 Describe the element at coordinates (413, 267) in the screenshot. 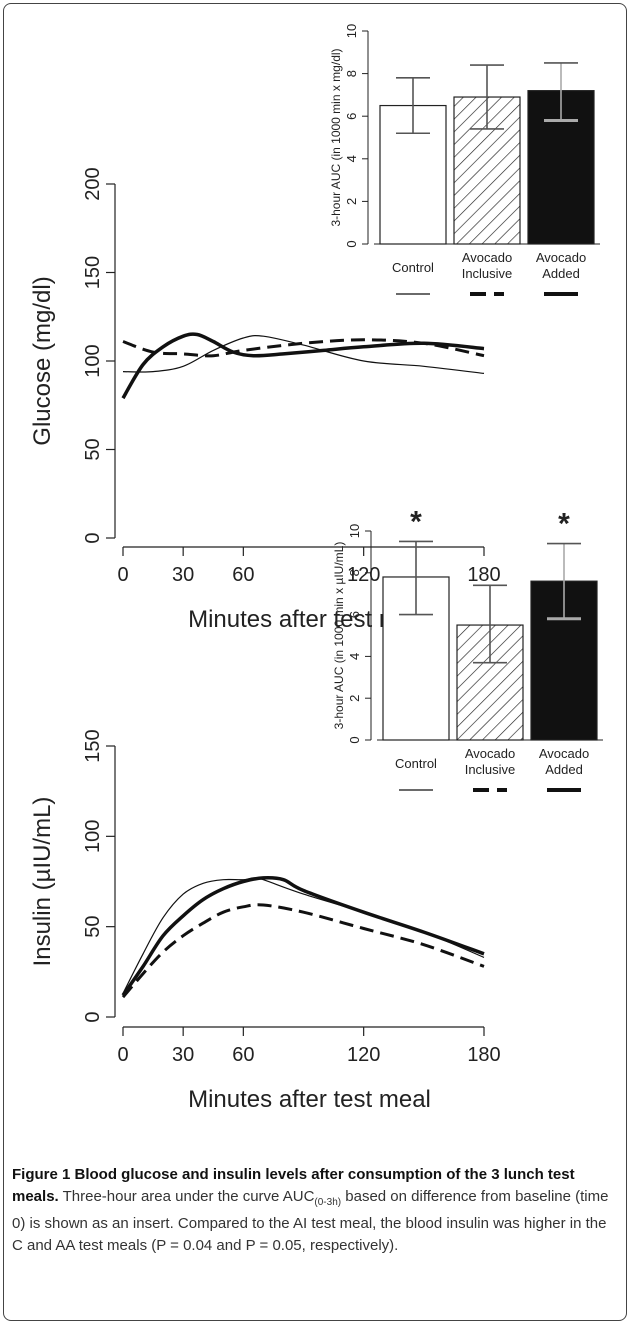

I see `inset1-category-label-1: Control` at that location.